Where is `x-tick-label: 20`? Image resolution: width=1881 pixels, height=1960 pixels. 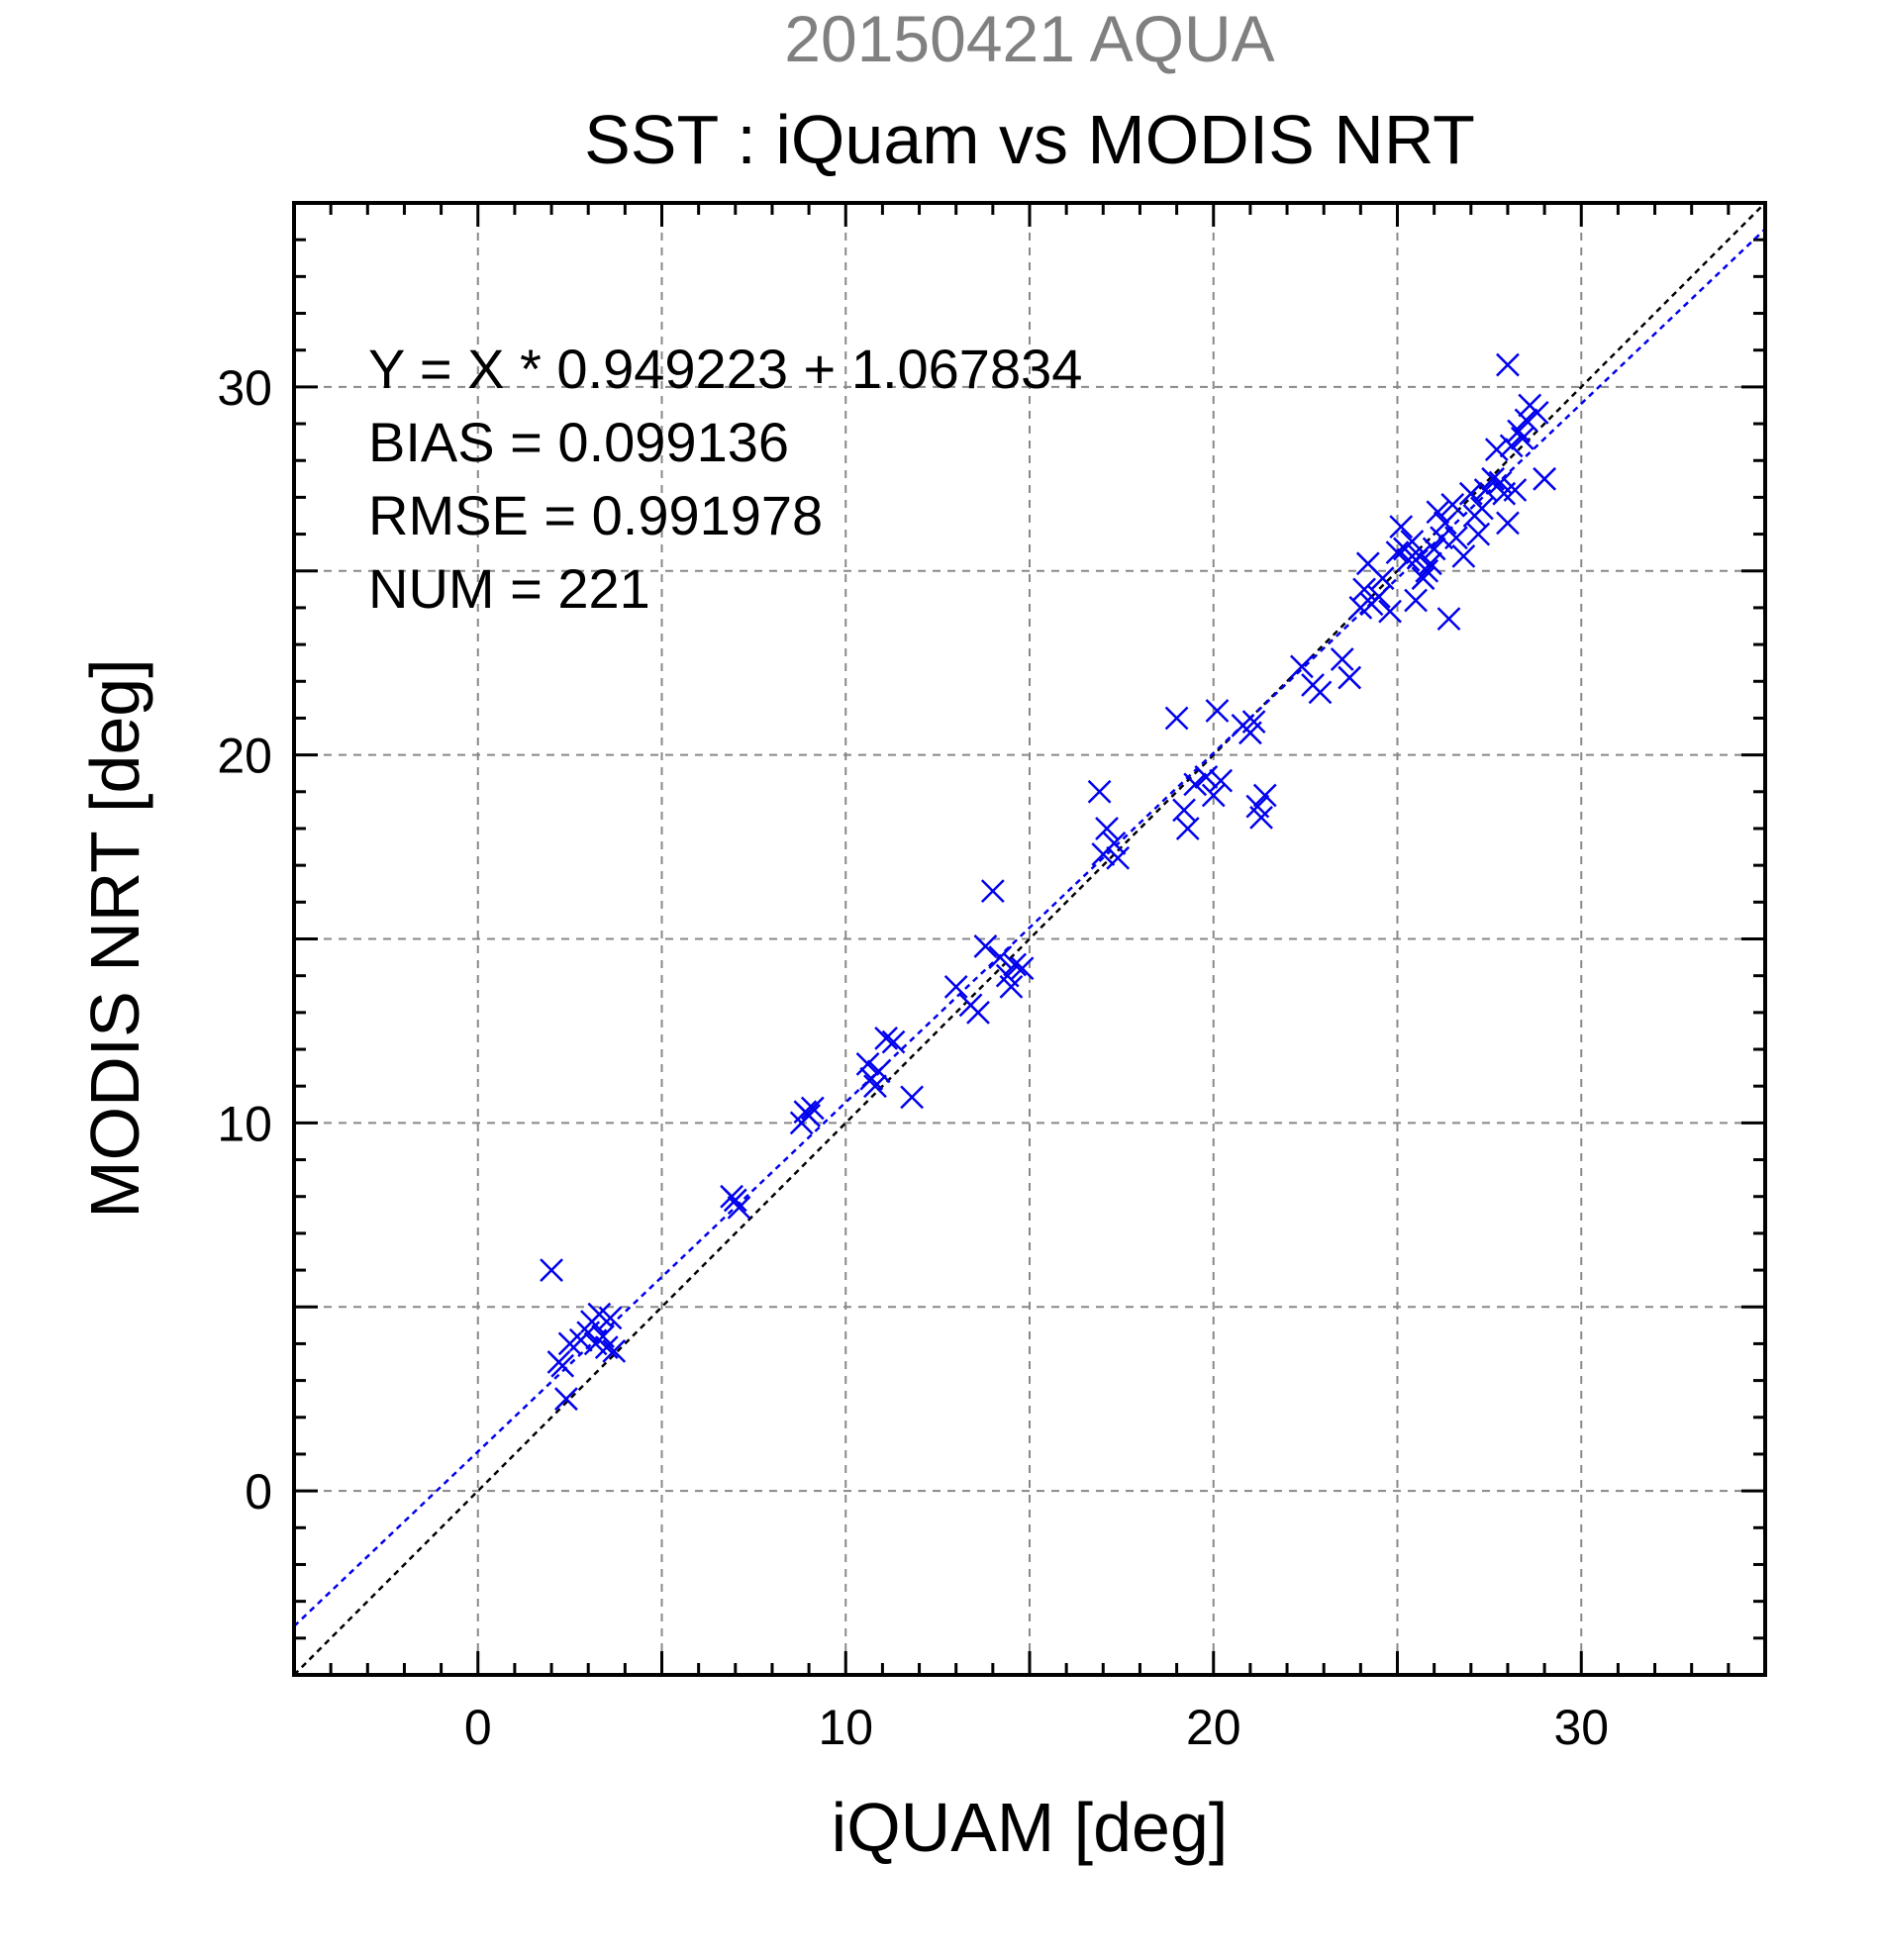
x-tick-label: 20 is located at coordinates (1213, 1727).